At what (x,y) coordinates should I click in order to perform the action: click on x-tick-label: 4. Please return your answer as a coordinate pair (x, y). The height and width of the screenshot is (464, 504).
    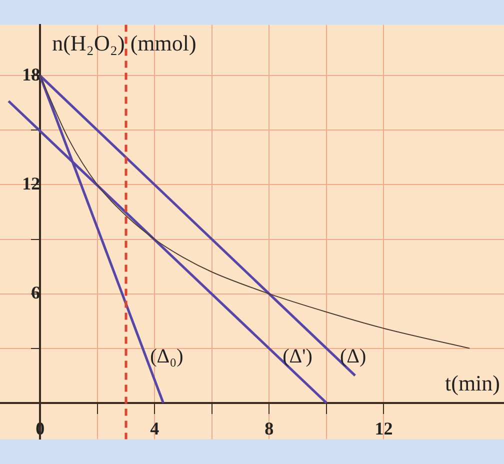
    Looking at the image, I should click on (155, 428).